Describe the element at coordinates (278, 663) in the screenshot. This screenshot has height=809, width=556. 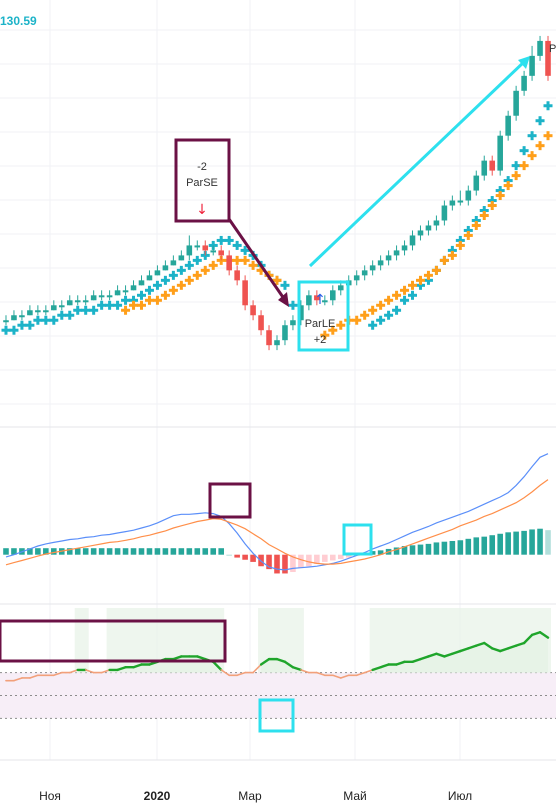
I see `oscillator-zones` at that location.